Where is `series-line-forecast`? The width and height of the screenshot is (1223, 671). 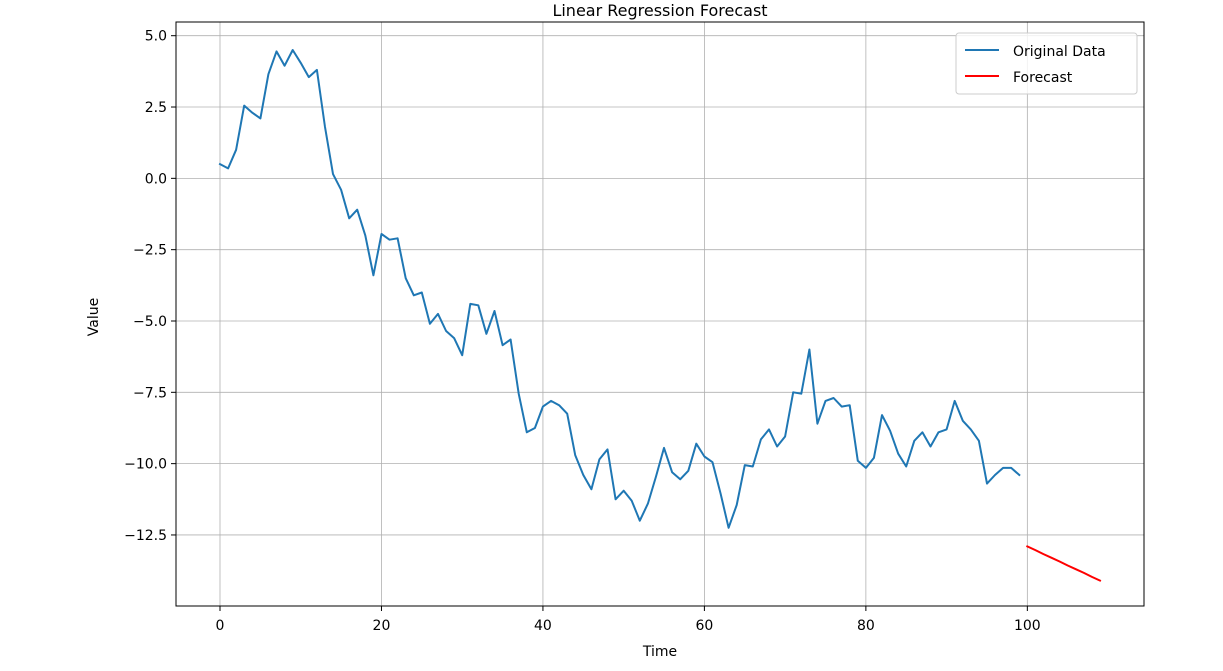
series-line-forecast is located at coordinates (1063, 563).